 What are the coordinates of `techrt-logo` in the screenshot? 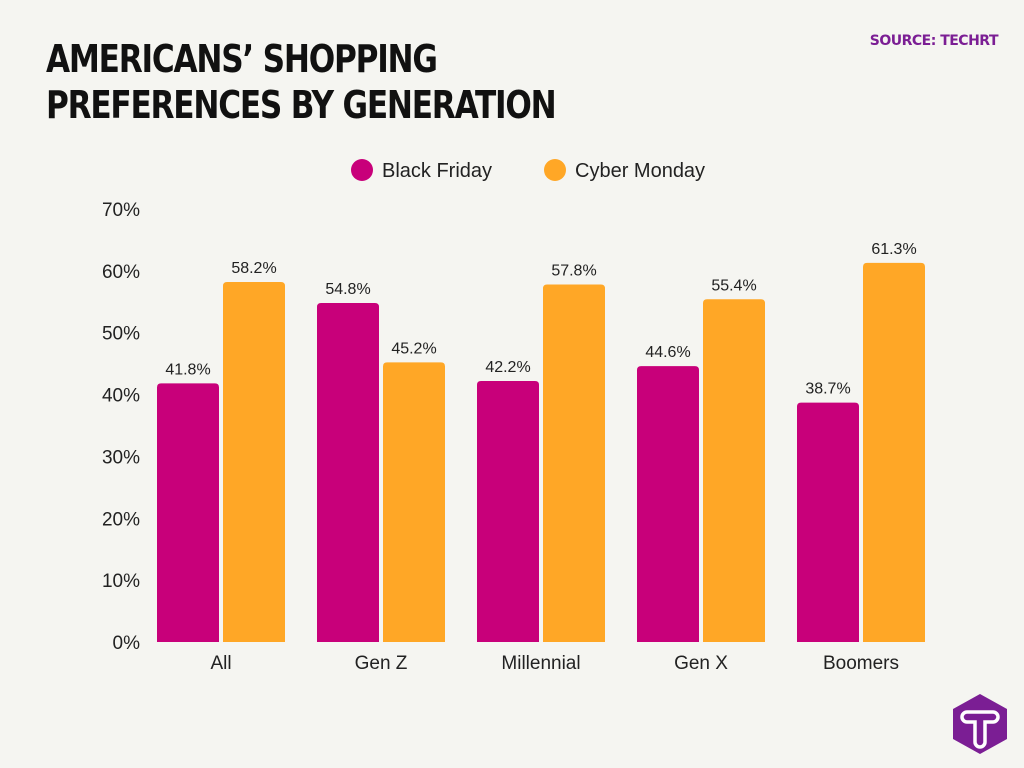 It's located at (980, 724).